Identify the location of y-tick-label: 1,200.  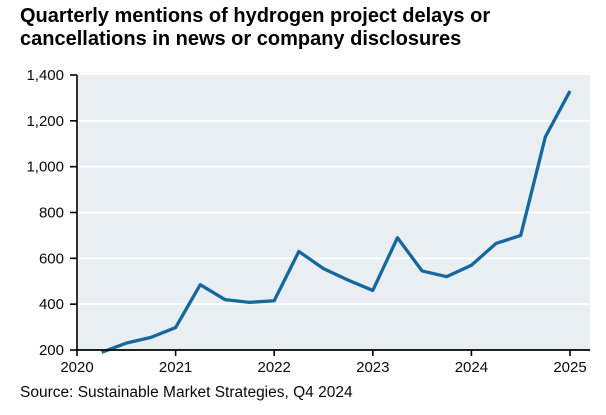
(45, 121).